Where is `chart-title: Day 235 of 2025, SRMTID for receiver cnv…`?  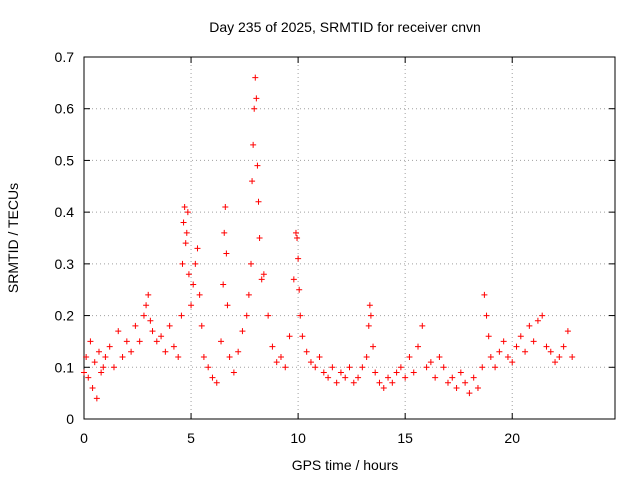 chart-title: Day 235 of 2025, SRMTID for receiver cnv… is located at coordinates (345, 27).